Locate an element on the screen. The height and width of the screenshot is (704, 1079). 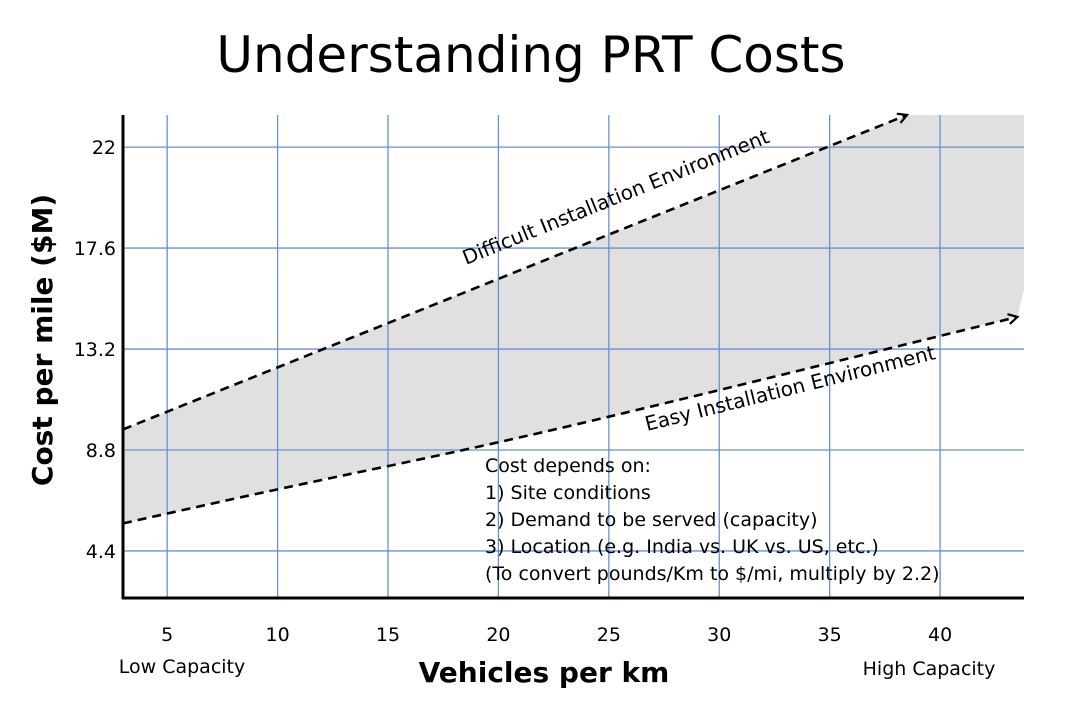
high-capacity-label: High Capacity is located at coordinates (929, 669).